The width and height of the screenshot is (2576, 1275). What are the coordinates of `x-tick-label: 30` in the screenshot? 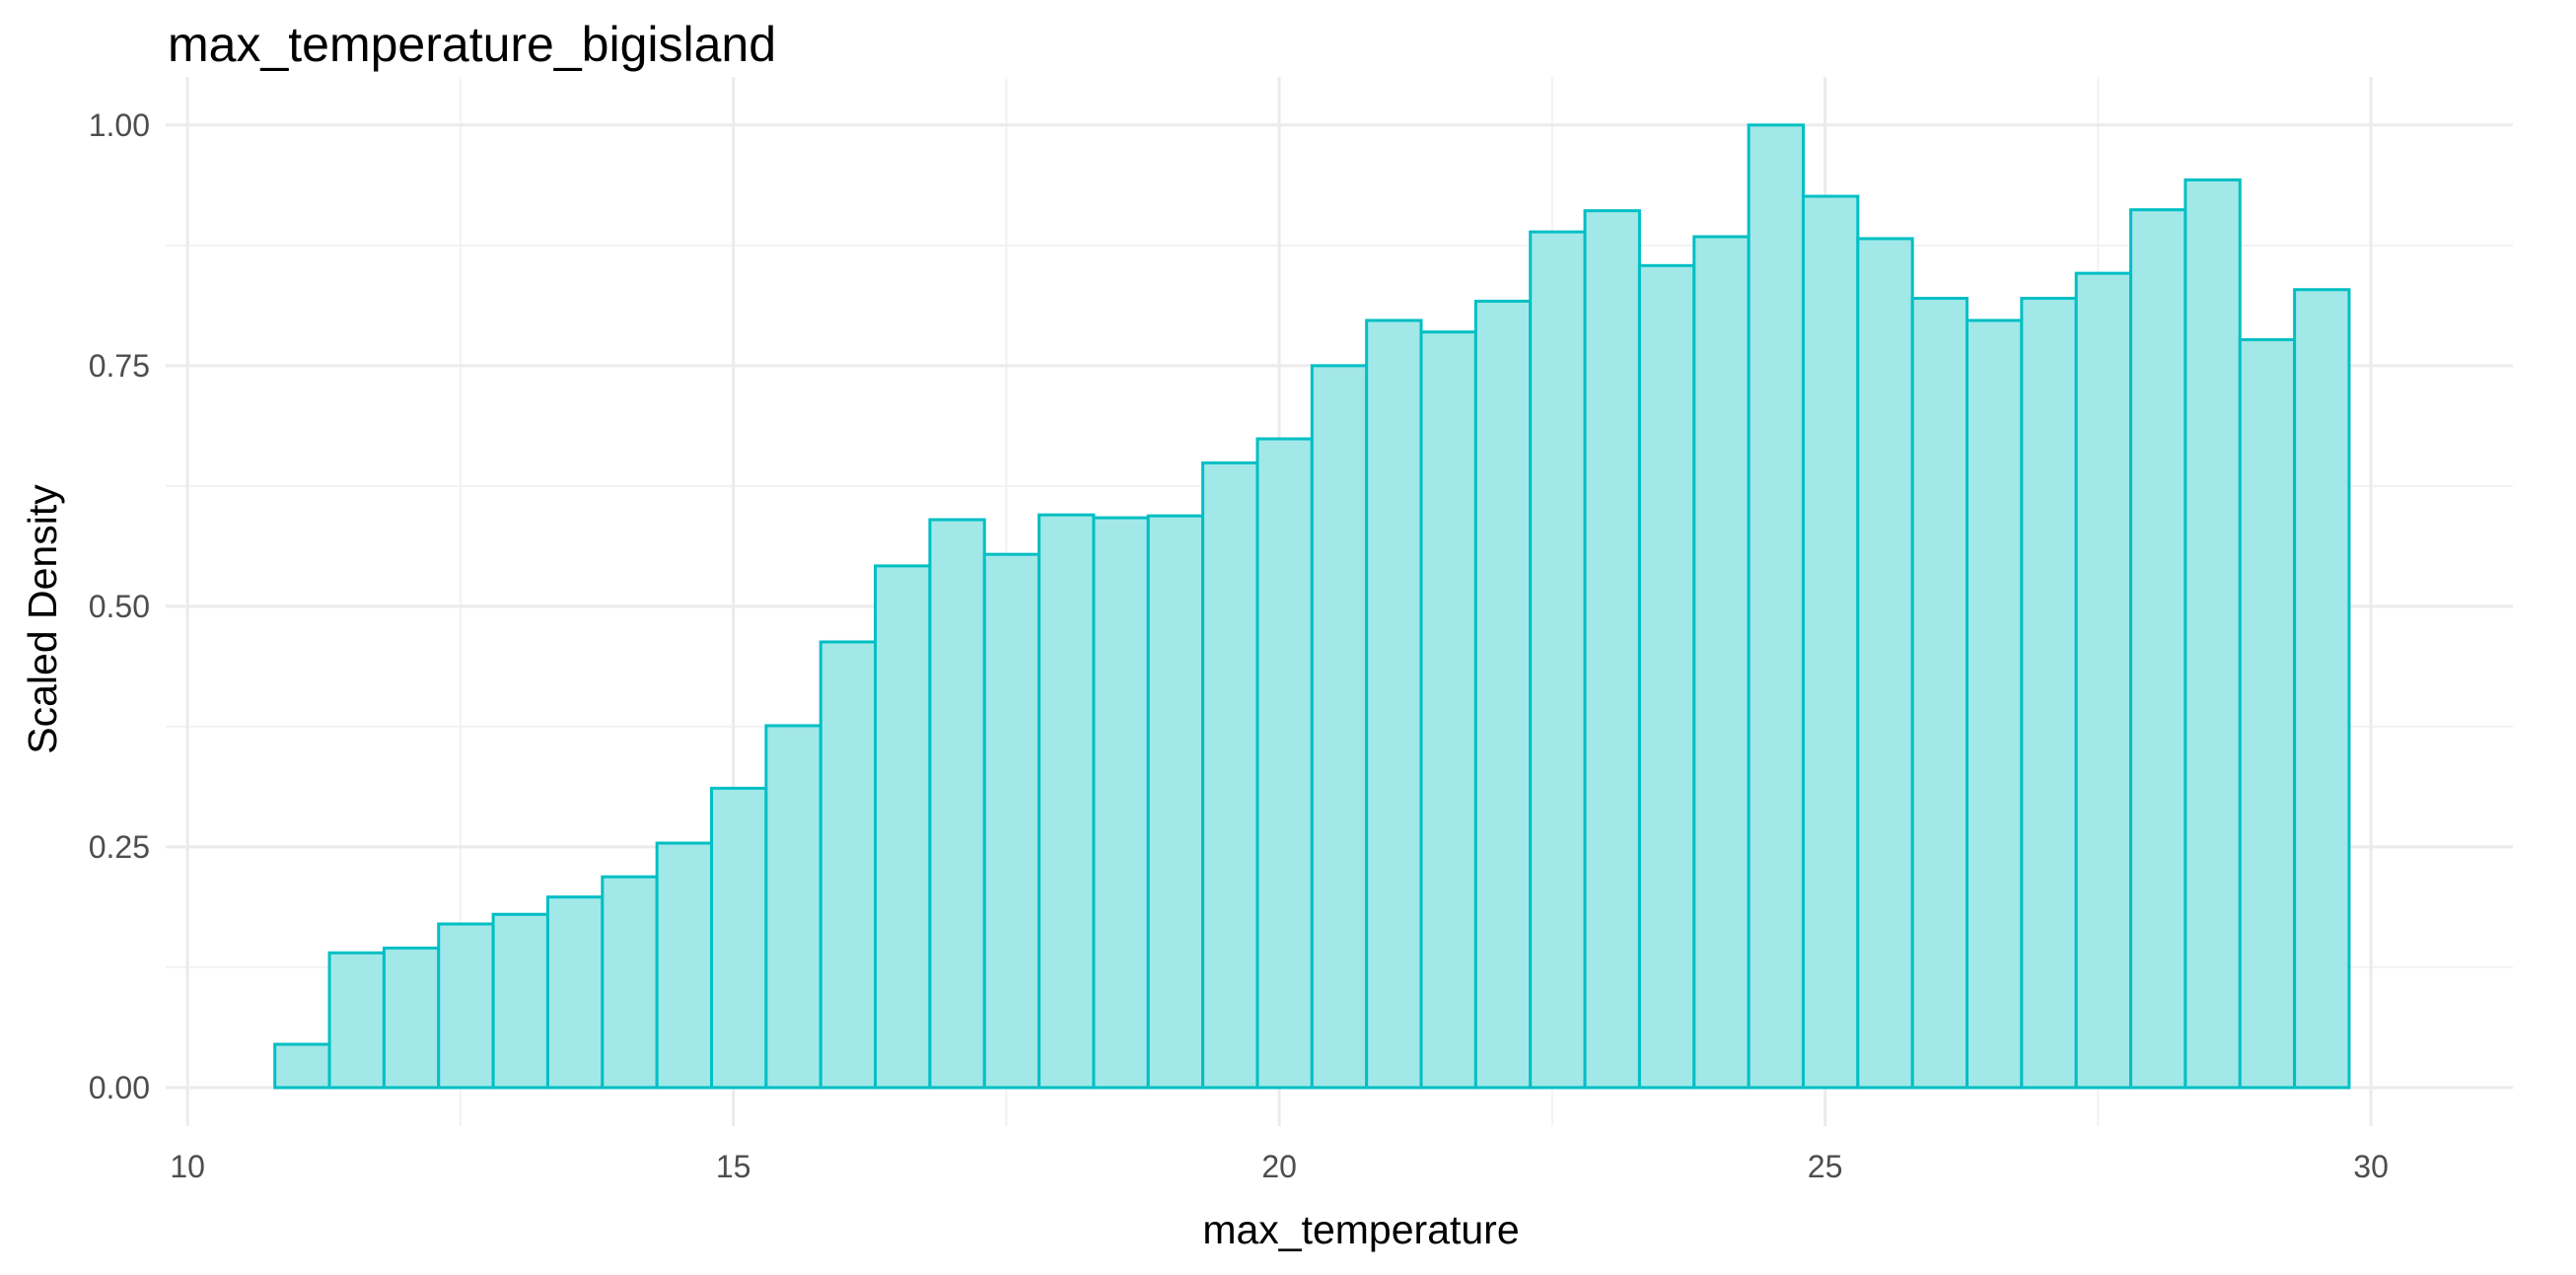 It's located at (2371, 1166).